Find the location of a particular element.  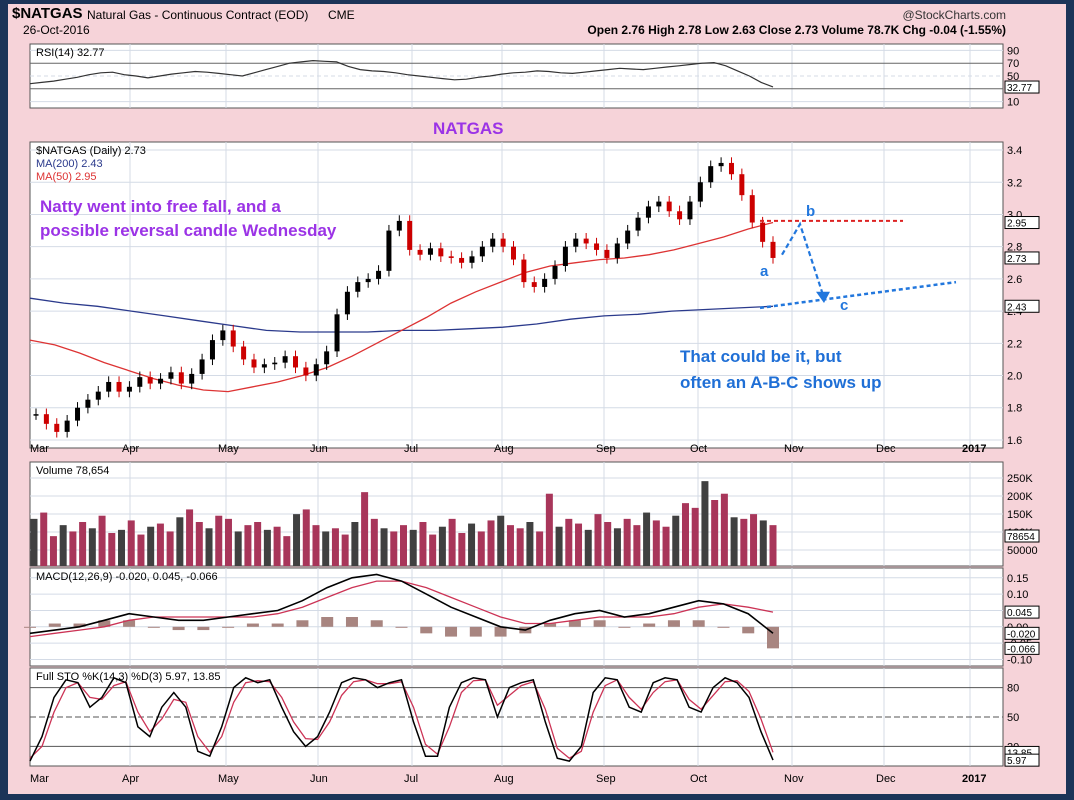

price-tick-label: 2.8 is located at coordinates (1014, 248).